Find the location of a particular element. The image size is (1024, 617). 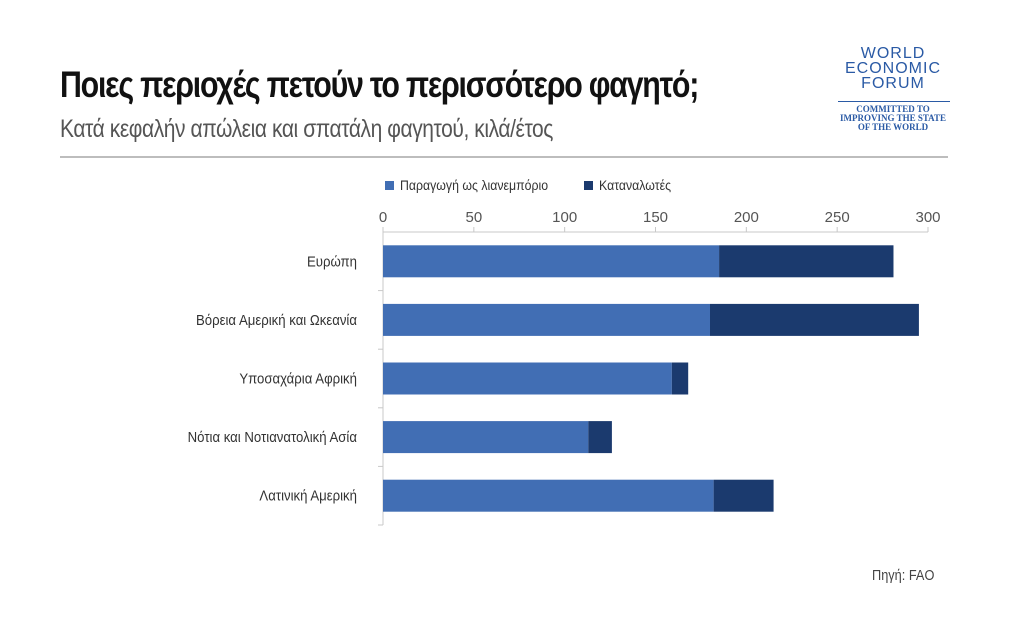

logo-tagline-1: COMMITTED TO is located at coordinates (893, 109).